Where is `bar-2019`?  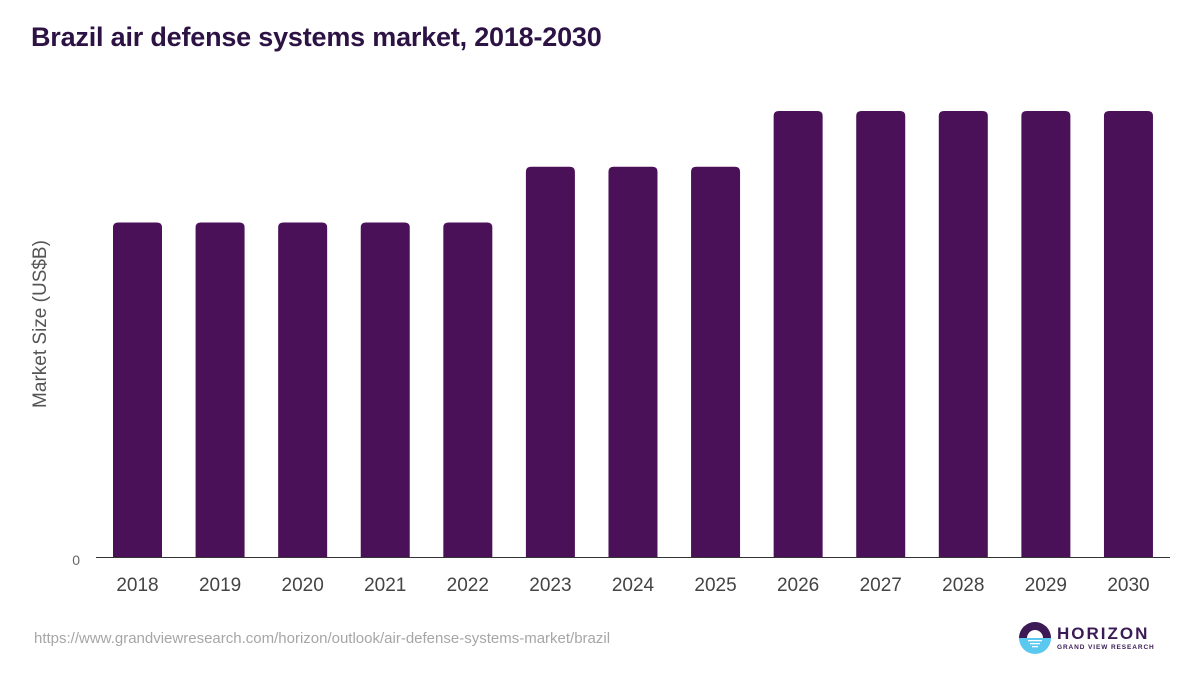 bar-2019 is located at coordinates (220, 389).